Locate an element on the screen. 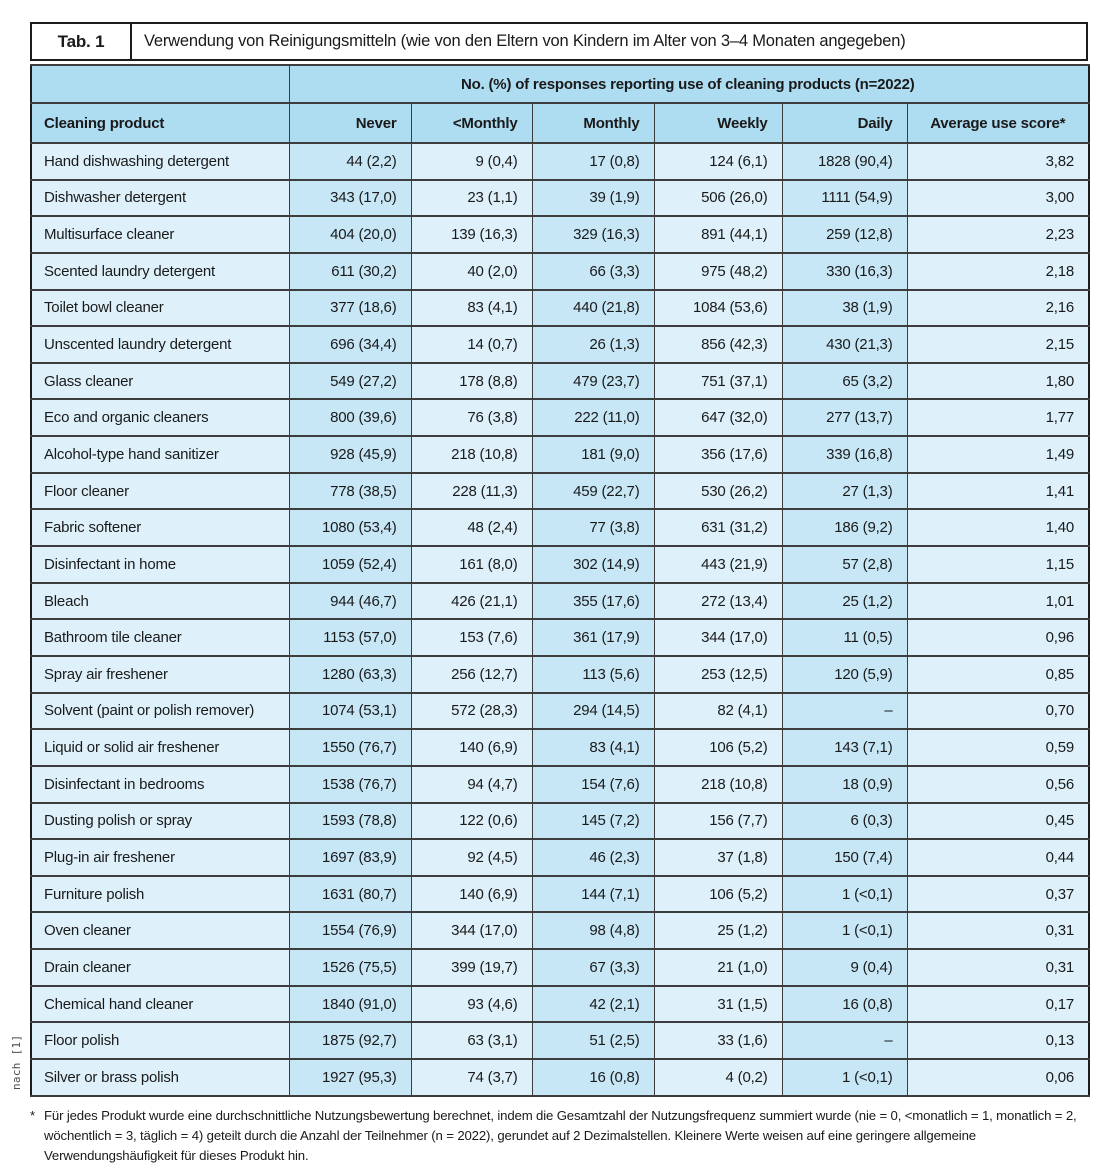  value-cell: 140 (6,9) is located at coordinates (471, 747).